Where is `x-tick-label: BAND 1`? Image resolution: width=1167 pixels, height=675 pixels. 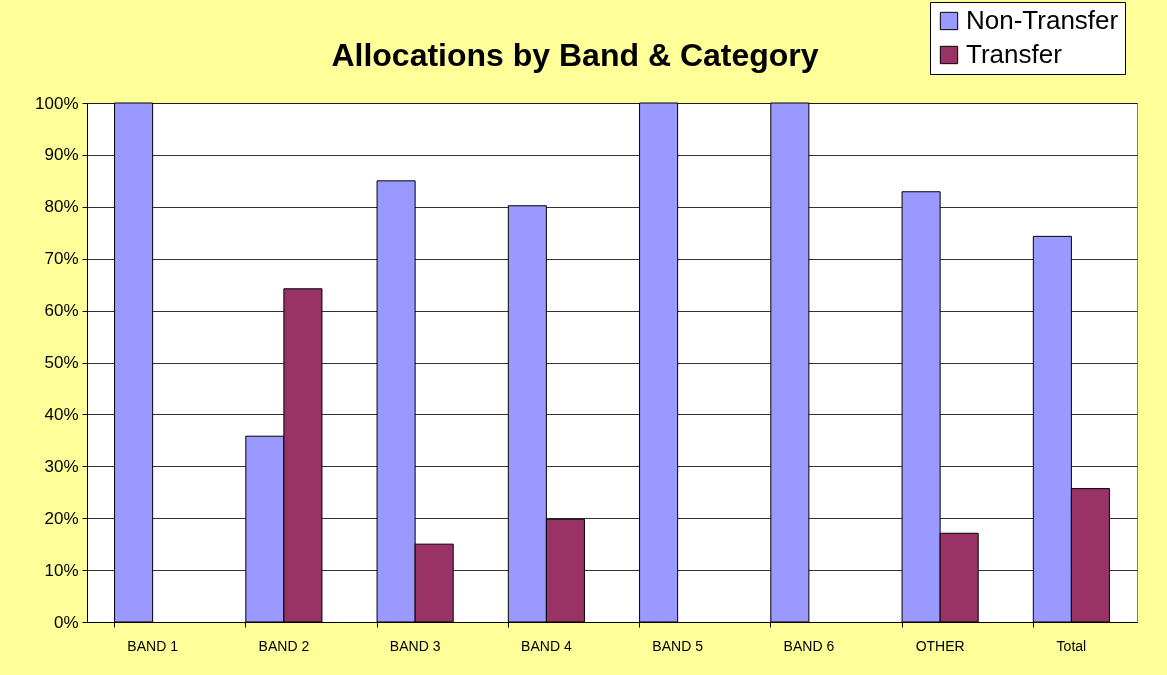 x-tick-label: BAND 1 is located at coordinates (153, 645).